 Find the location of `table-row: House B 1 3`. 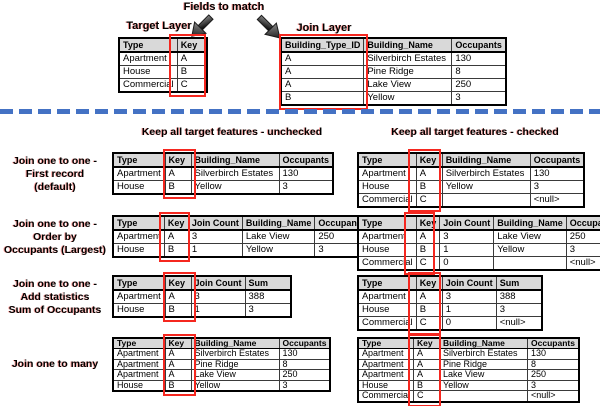

table-row: House B 1 3 is located at coordinates (202, 310).